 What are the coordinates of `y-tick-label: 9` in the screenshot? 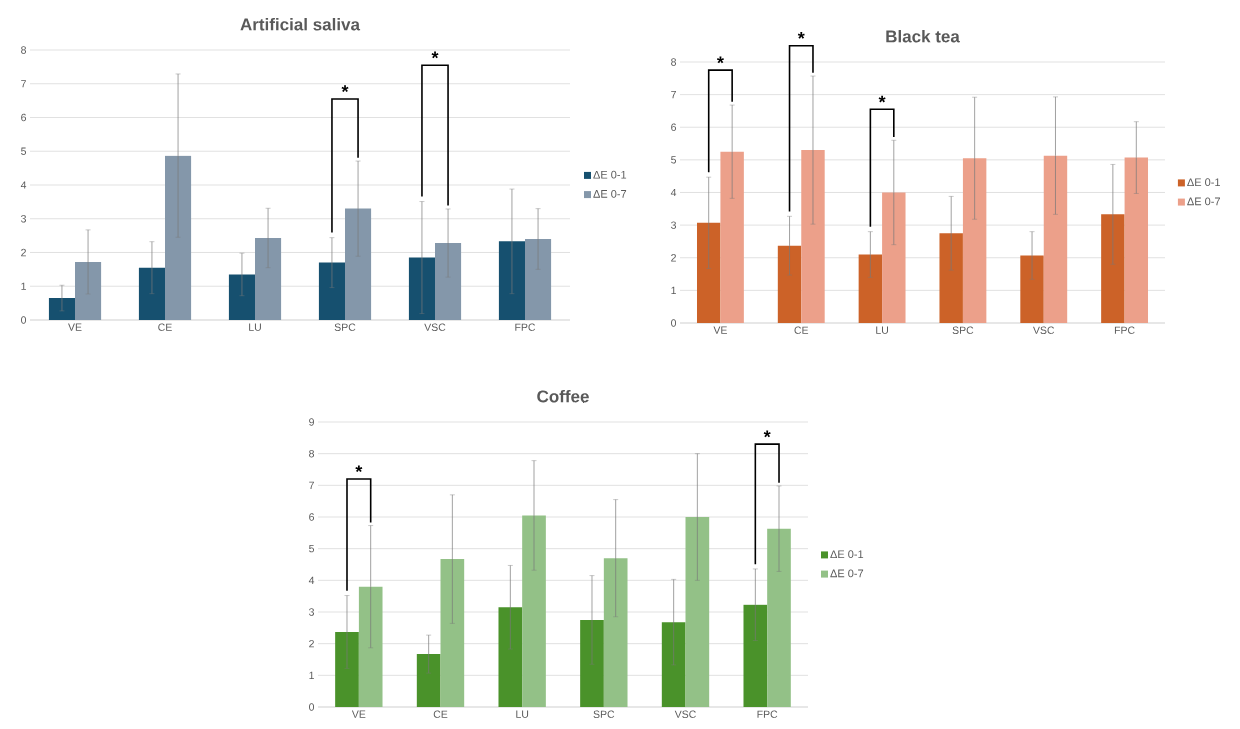 It's located at (311, 422).